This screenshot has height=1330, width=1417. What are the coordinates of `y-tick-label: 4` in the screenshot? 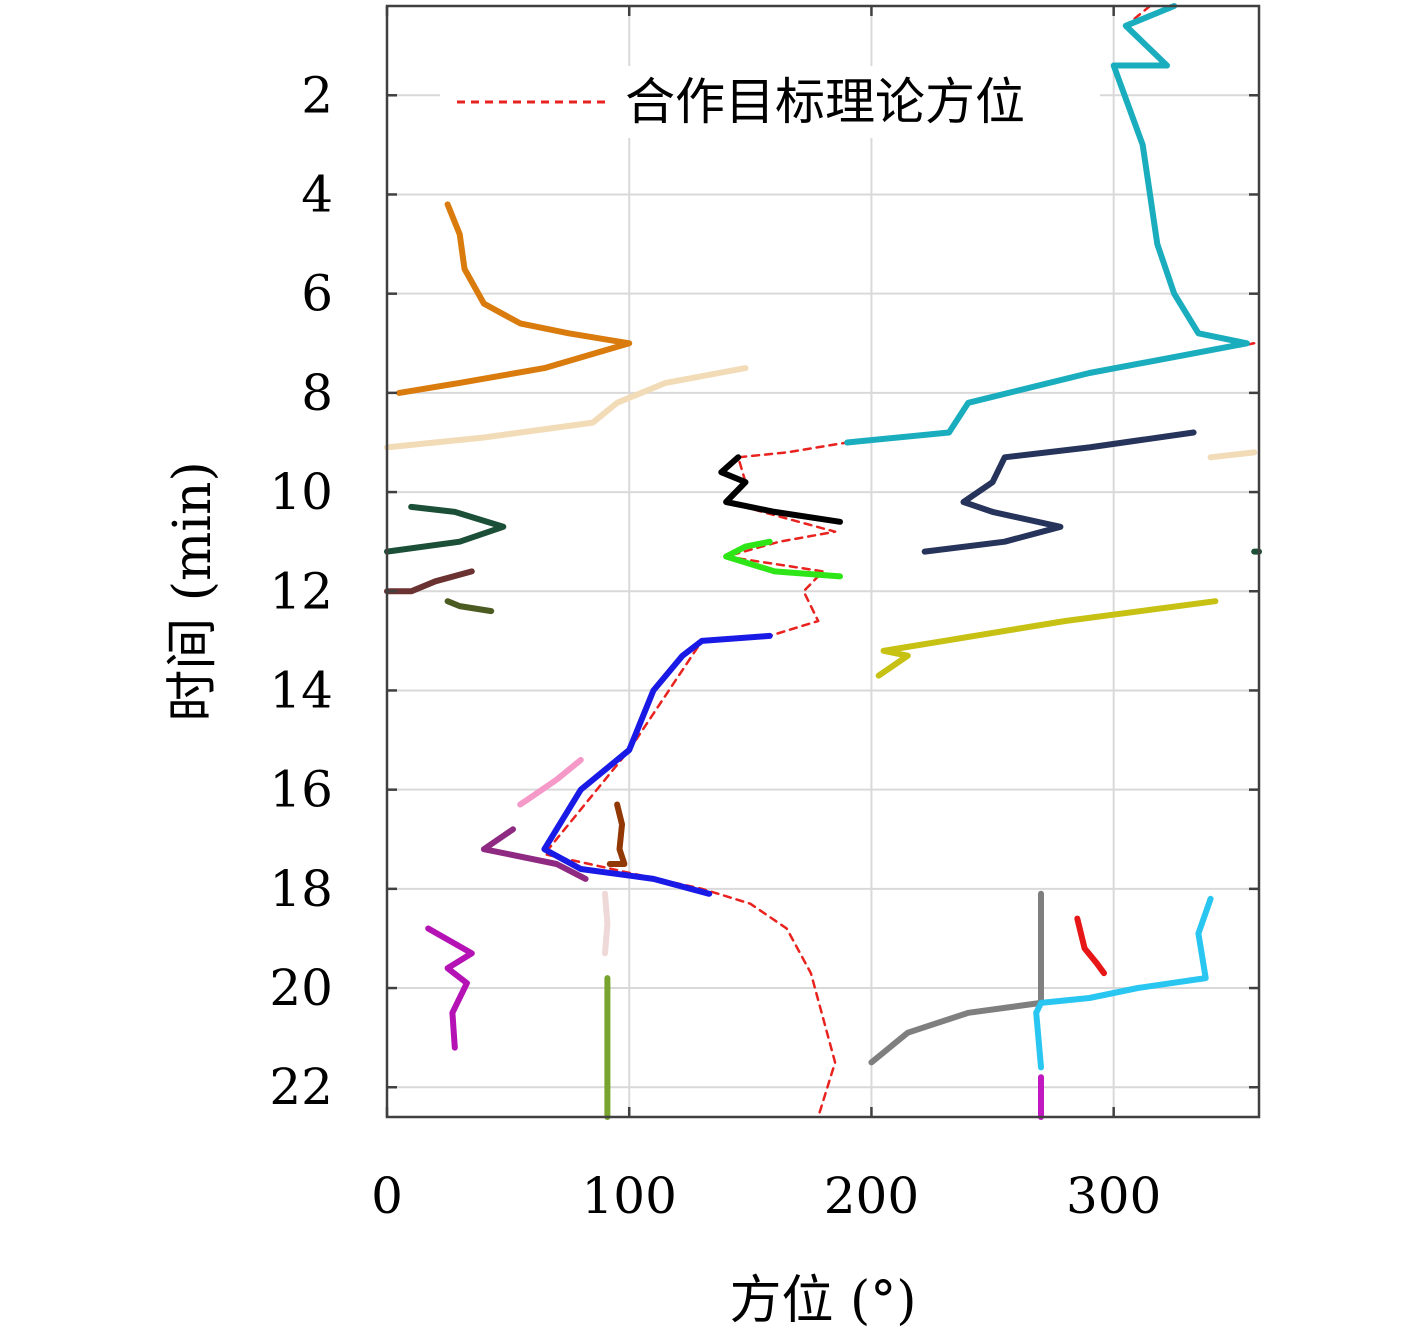 It's located at (317, 194).